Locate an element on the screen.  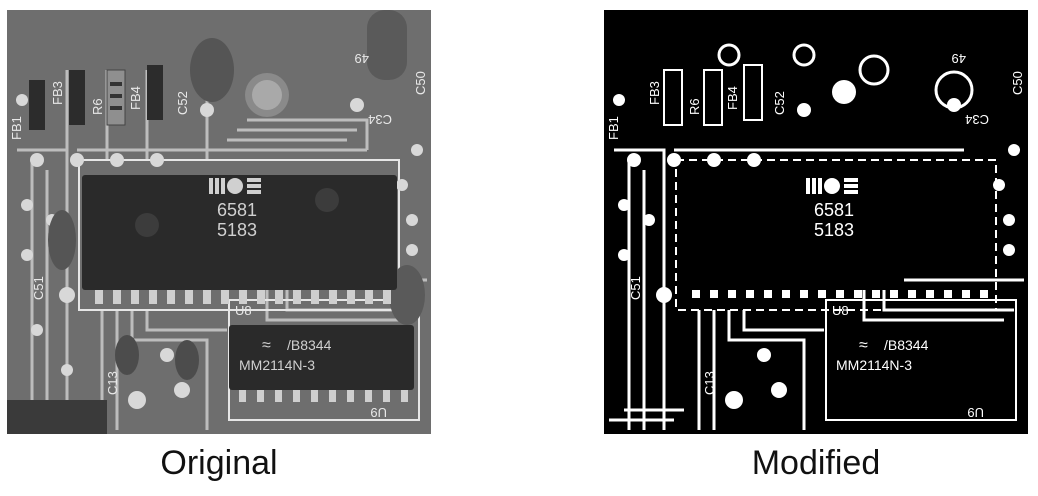
silk-c34-binary: C34 is located at coordinates (977, 119).